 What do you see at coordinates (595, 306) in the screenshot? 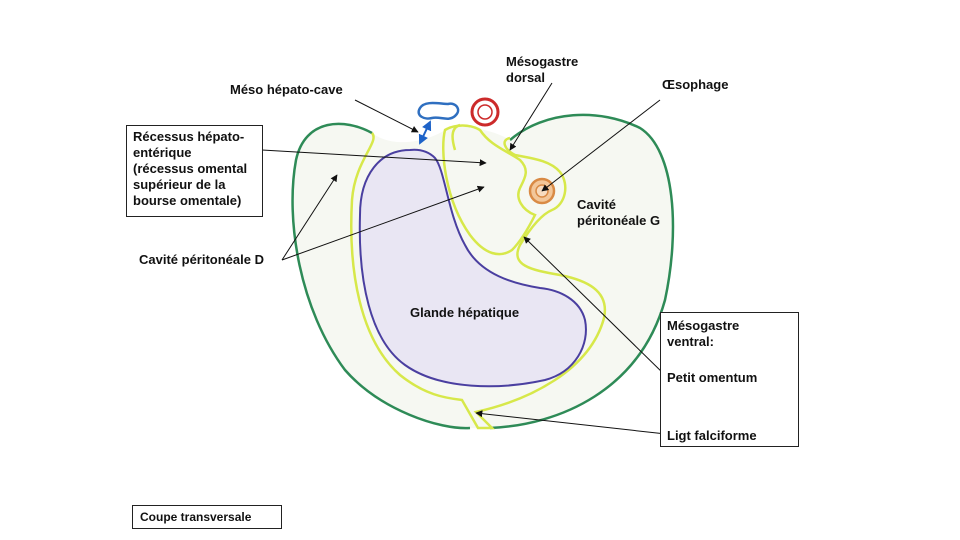
I see `arrow-petit-omentum` at bounding box center [595, 306].